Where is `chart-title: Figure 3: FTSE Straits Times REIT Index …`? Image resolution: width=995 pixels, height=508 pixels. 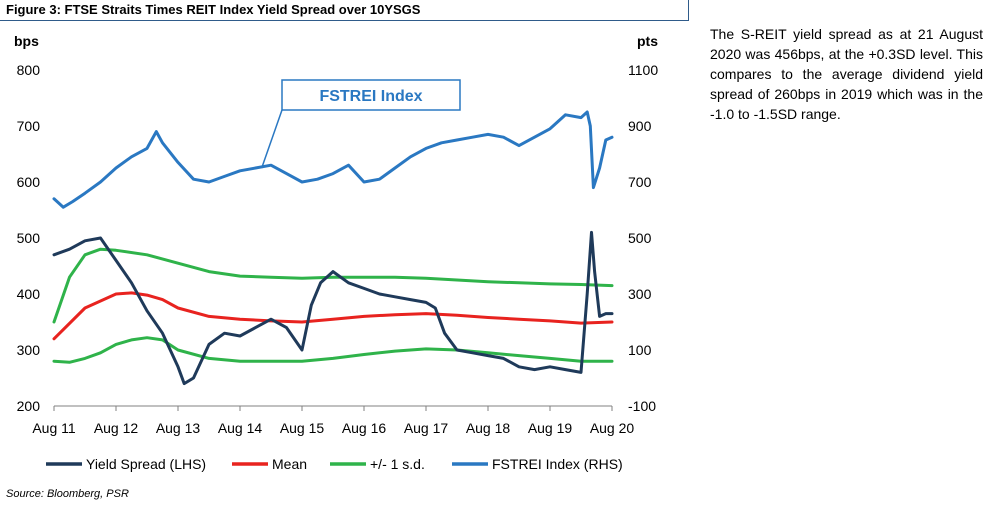 chart-title: Figure 3: FTSE Straits Times REIT Index … is located at coordinates (213, 9).